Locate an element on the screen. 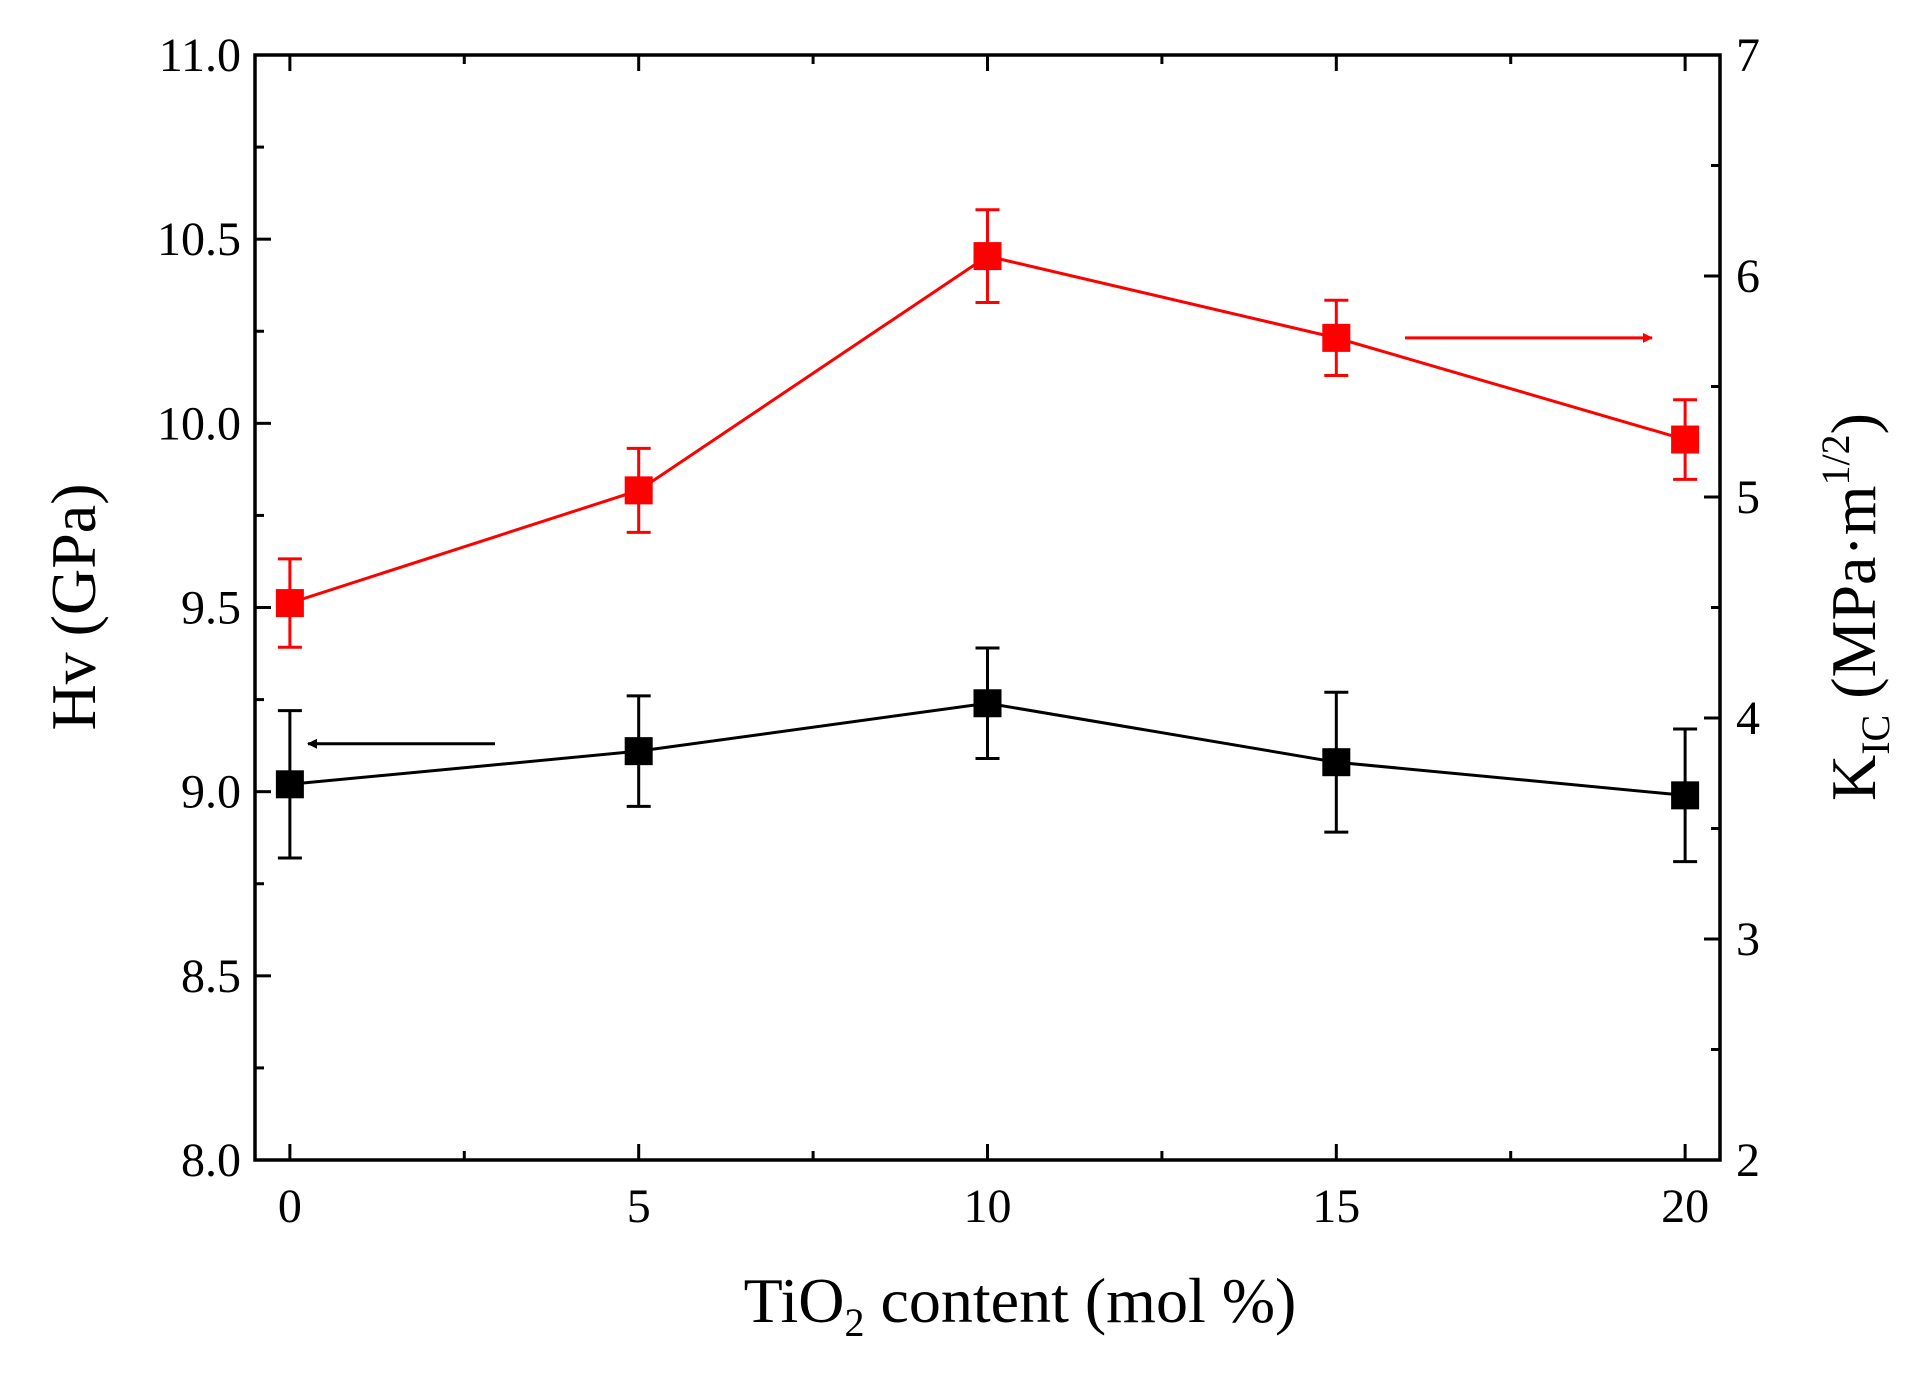 Image resolution: width=1918 pixels, height=1380 pixels. y-axis-title: Hv (GPa) is located at coordinates (73, 606).